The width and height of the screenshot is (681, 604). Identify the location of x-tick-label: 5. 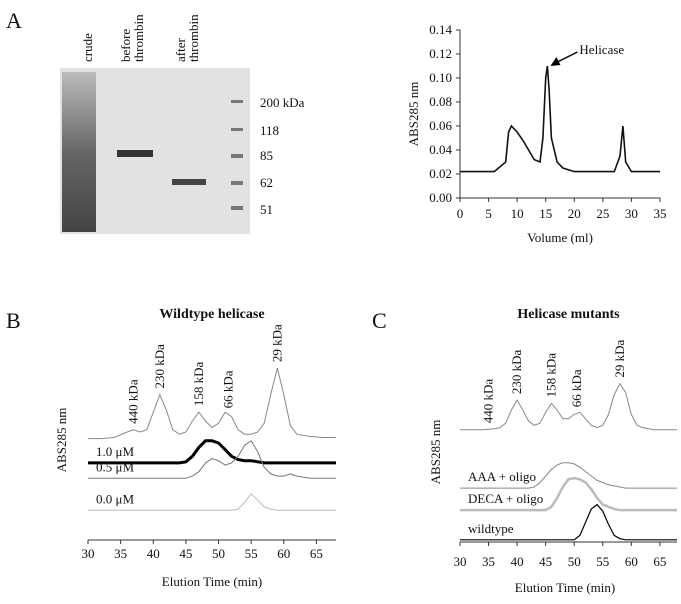
(488, 213).